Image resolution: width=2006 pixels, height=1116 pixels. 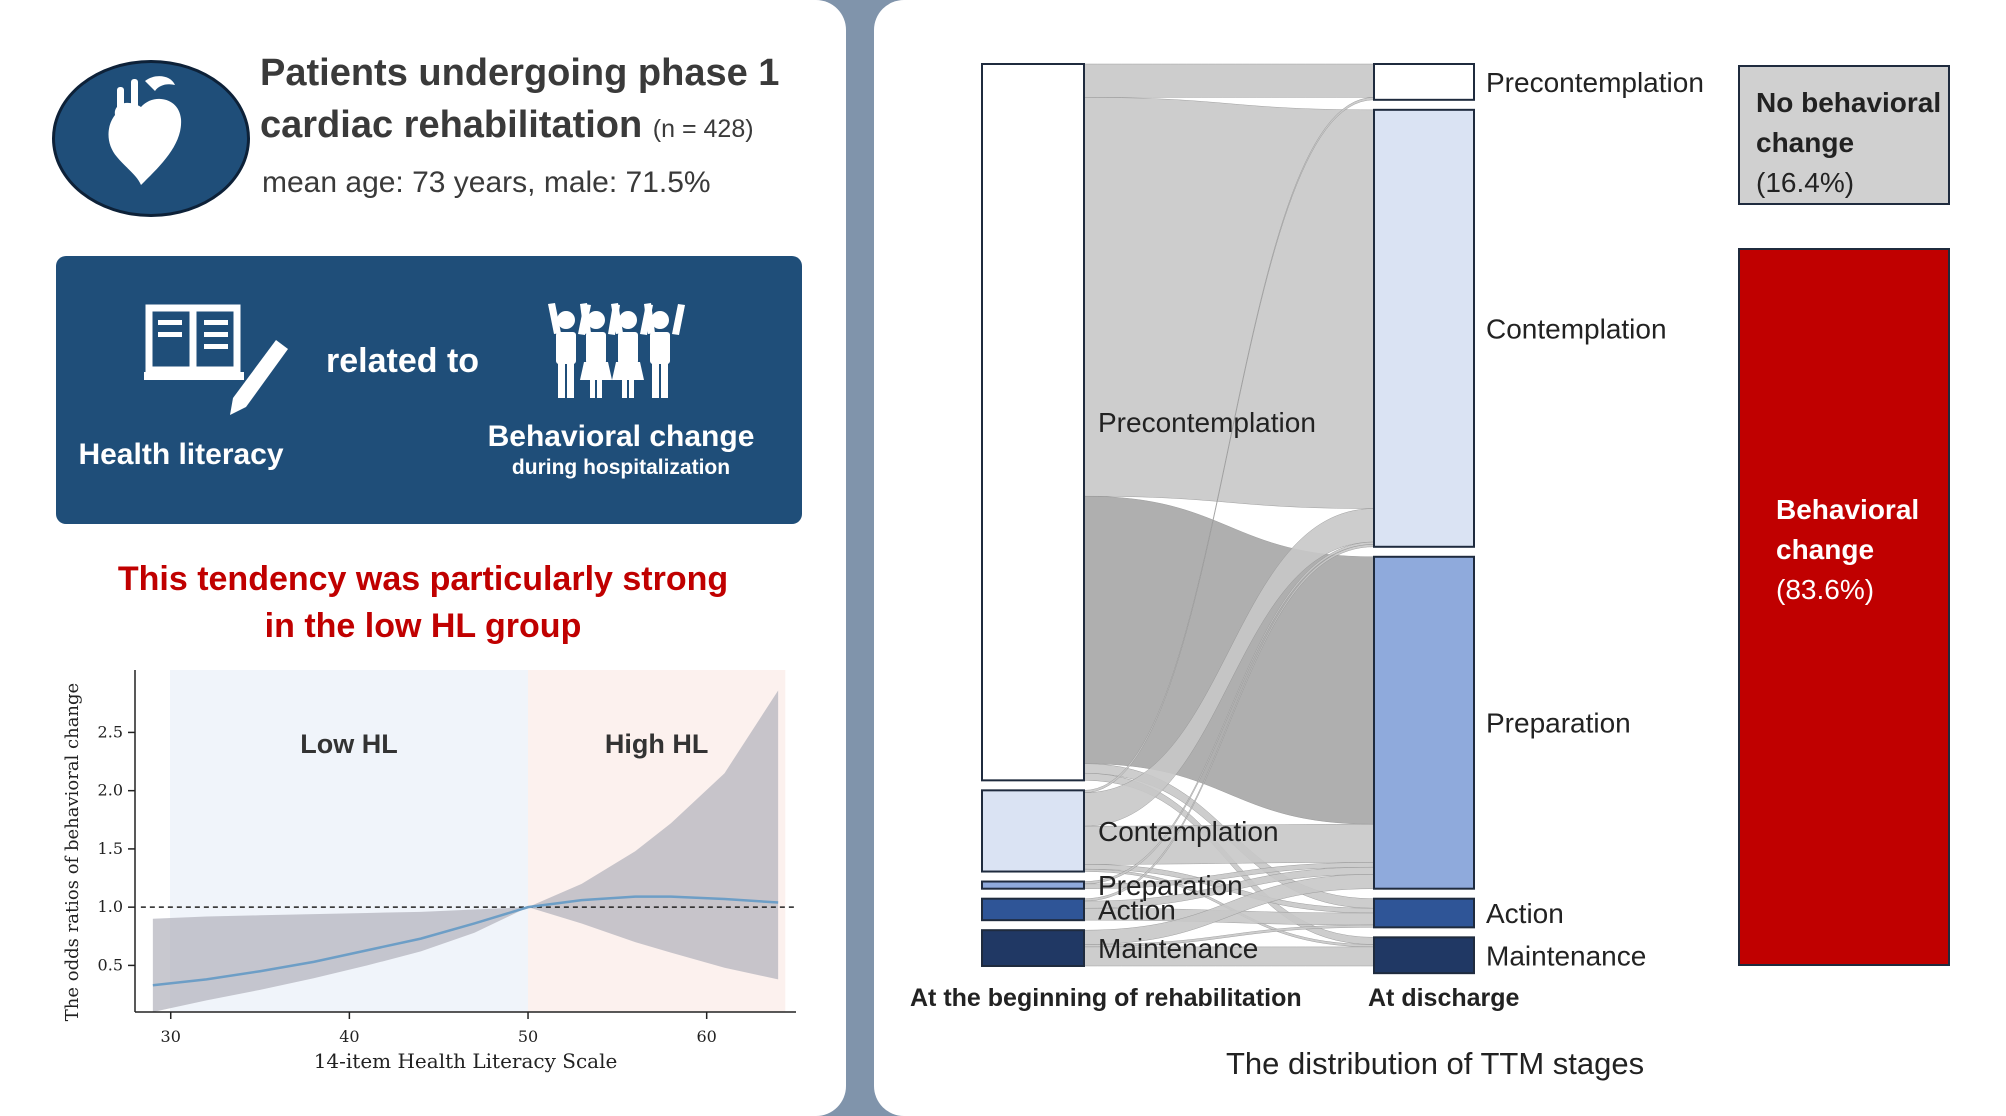 I want to click on chart-axes: 30 40 50 60 0.5 1.0 1.5 2.0 2.5, so click(x=447, y=858).